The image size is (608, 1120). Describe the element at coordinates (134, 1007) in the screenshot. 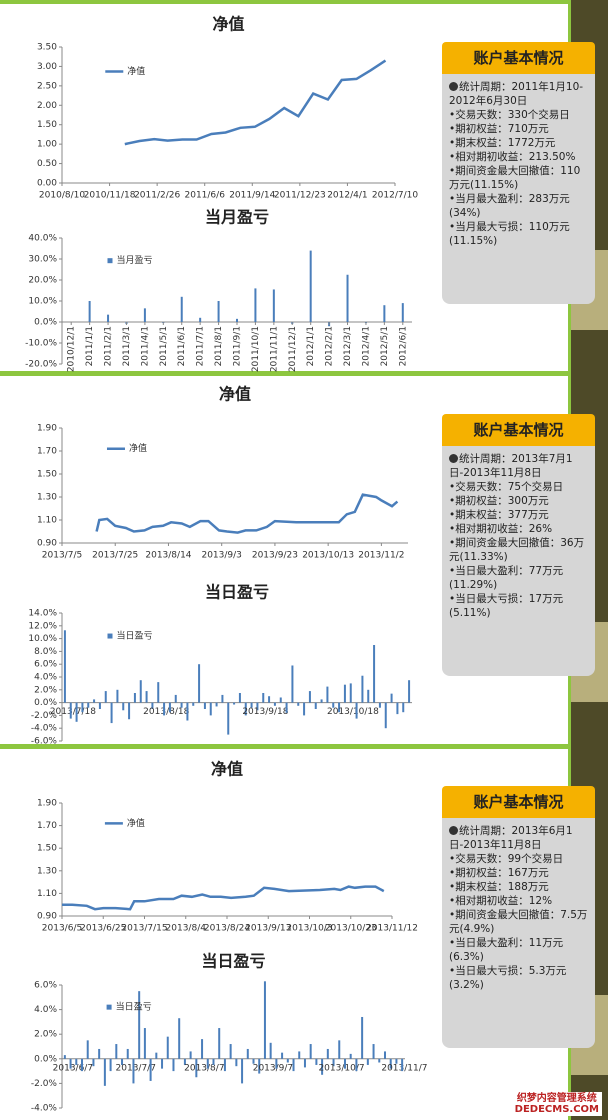

I see `legend-label: 当日盈亏` at that location.